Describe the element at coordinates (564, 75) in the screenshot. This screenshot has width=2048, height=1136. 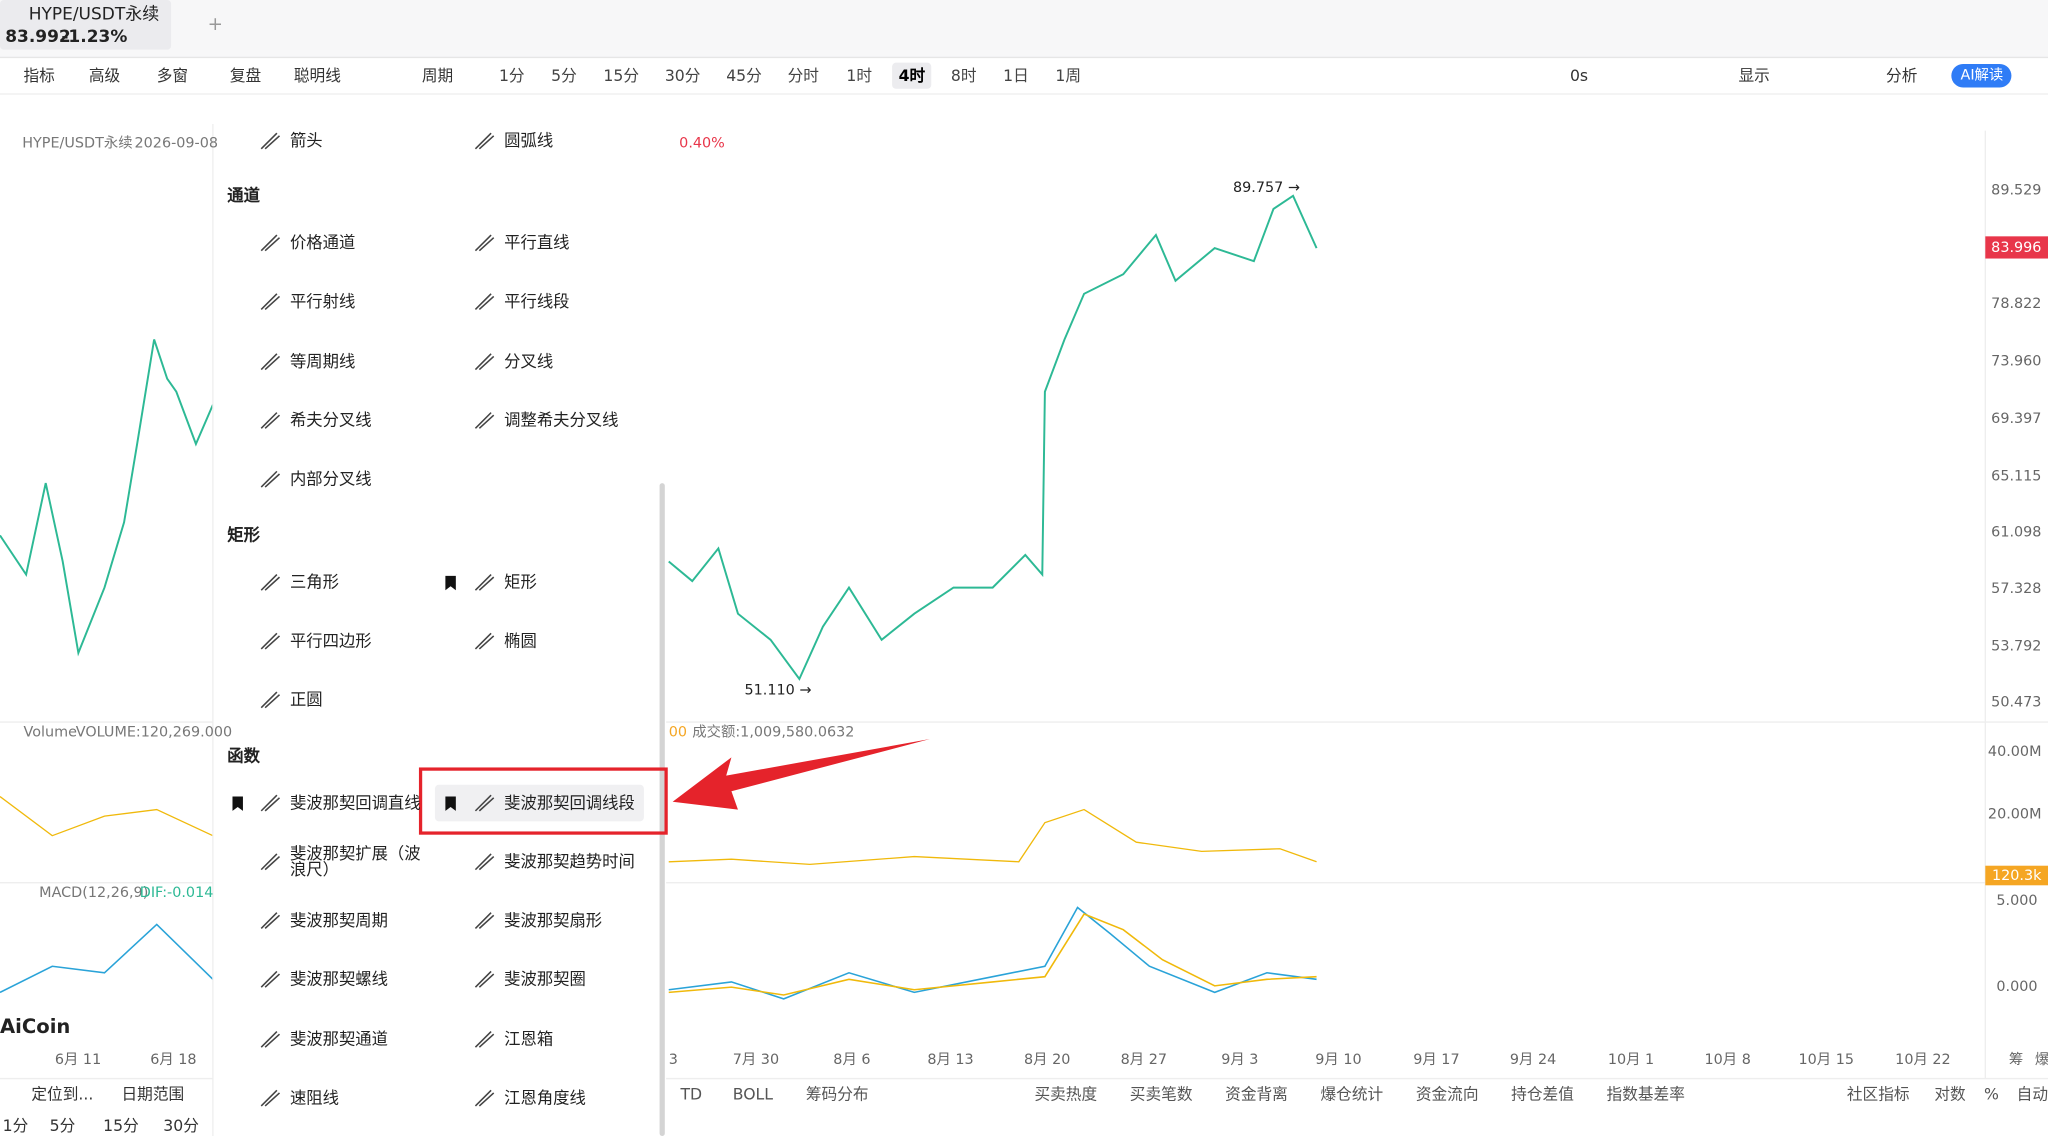
I see `interval: 5分` at that location.